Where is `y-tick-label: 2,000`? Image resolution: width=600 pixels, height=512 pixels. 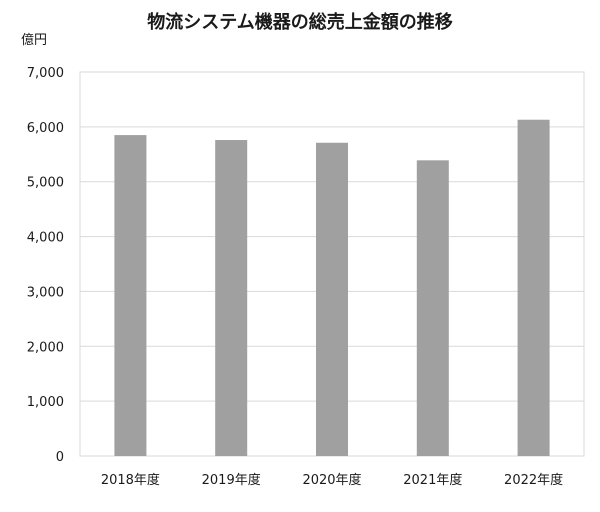
y-tick-label: 2,000 is located at coordinates (45, 347).